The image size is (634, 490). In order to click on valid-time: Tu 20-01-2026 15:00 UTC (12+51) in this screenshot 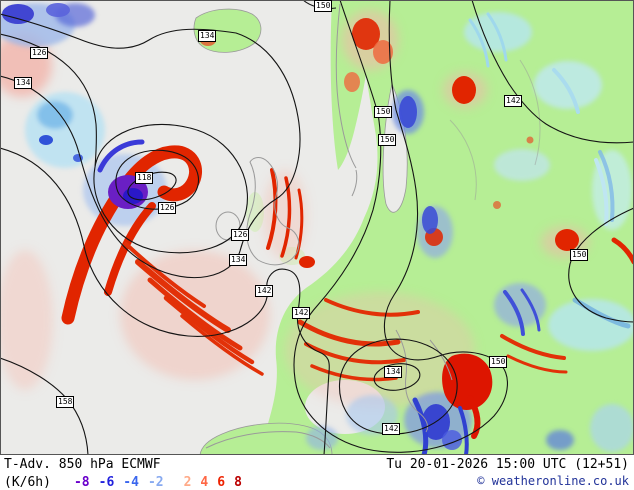, I will do `click(507, 464)`.